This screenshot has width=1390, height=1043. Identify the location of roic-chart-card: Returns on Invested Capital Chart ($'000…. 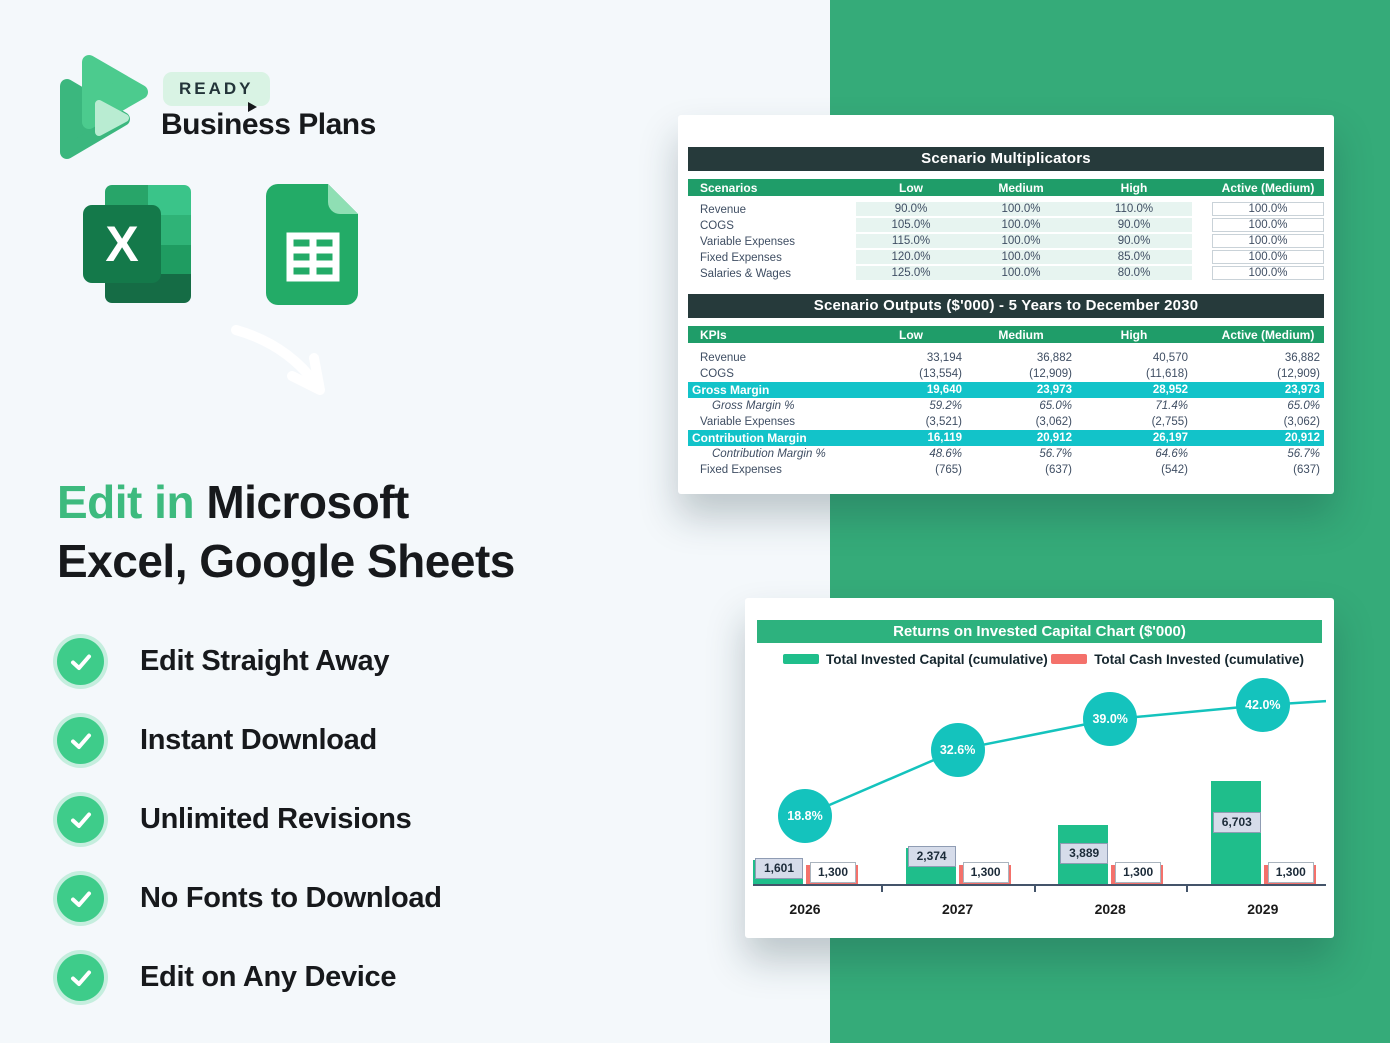
(1039, 768).